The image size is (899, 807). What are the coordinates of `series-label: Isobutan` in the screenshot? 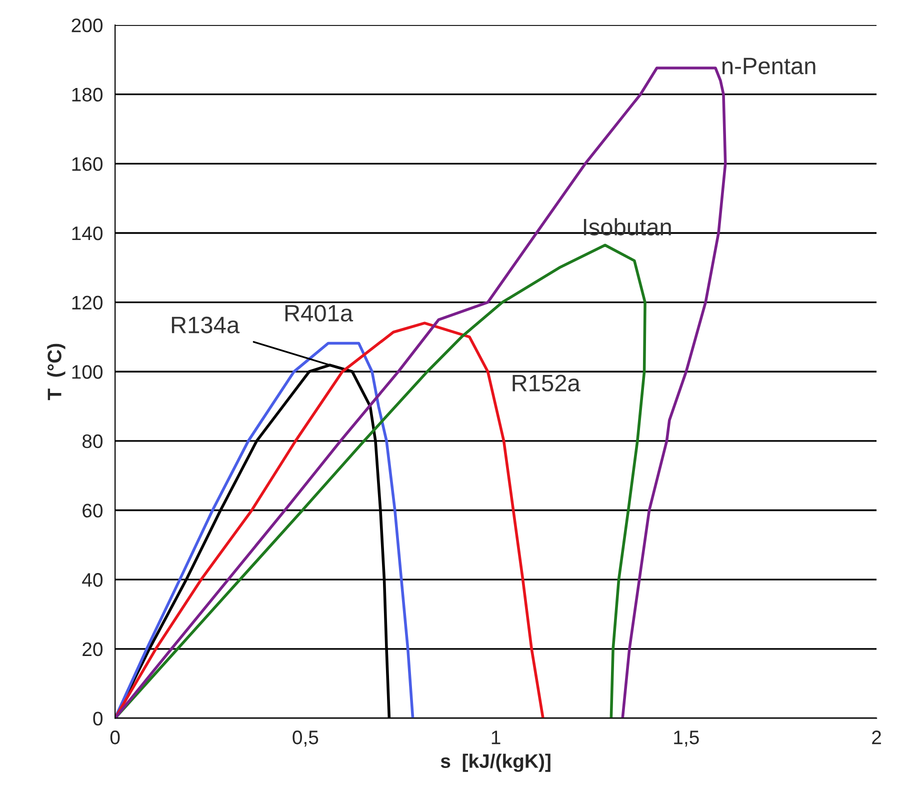 It's located at (627, 227).